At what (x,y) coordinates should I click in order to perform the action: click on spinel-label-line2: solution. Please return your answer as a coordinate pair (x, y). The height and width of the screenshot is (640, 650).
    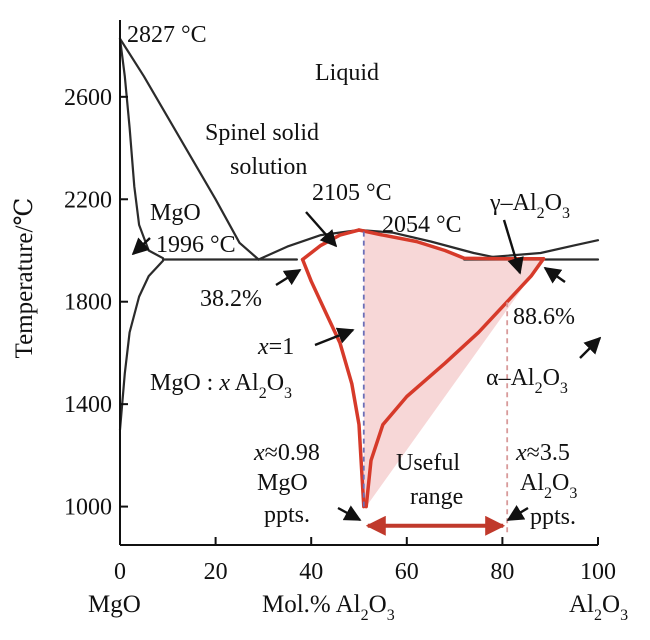
    Looking at the image, I should click on (268, 167).